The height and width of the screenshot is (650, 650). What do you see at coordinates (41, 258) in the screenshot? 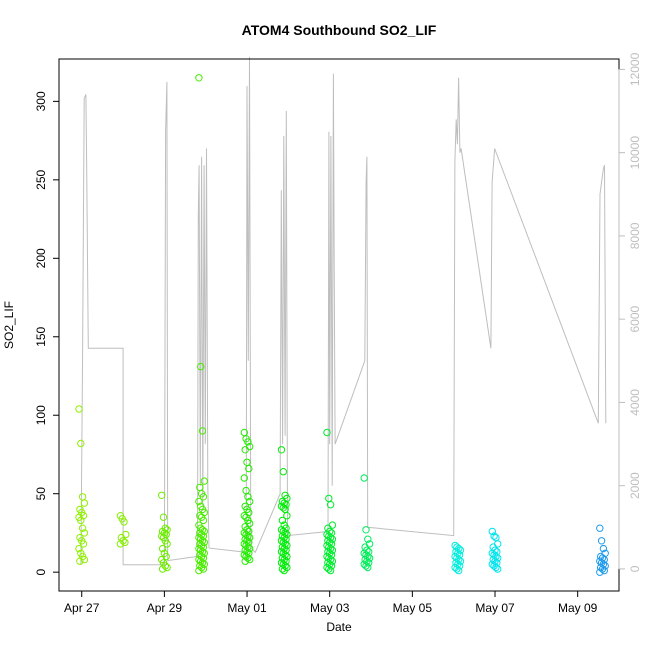
I see `y-left-tick-label: 200` at bounding box center [41, 258].